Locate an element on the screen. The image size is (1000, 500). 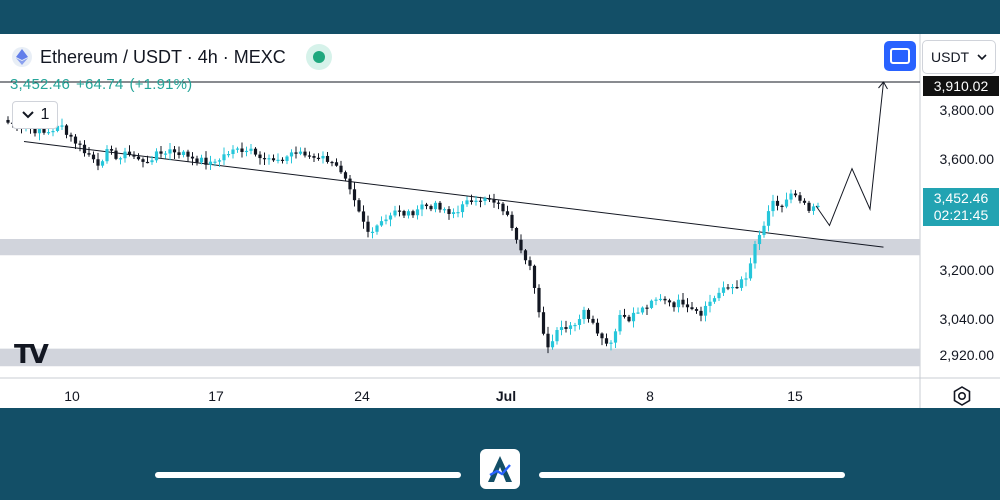
currency-select: USDT is located at coordinates (959, 57).